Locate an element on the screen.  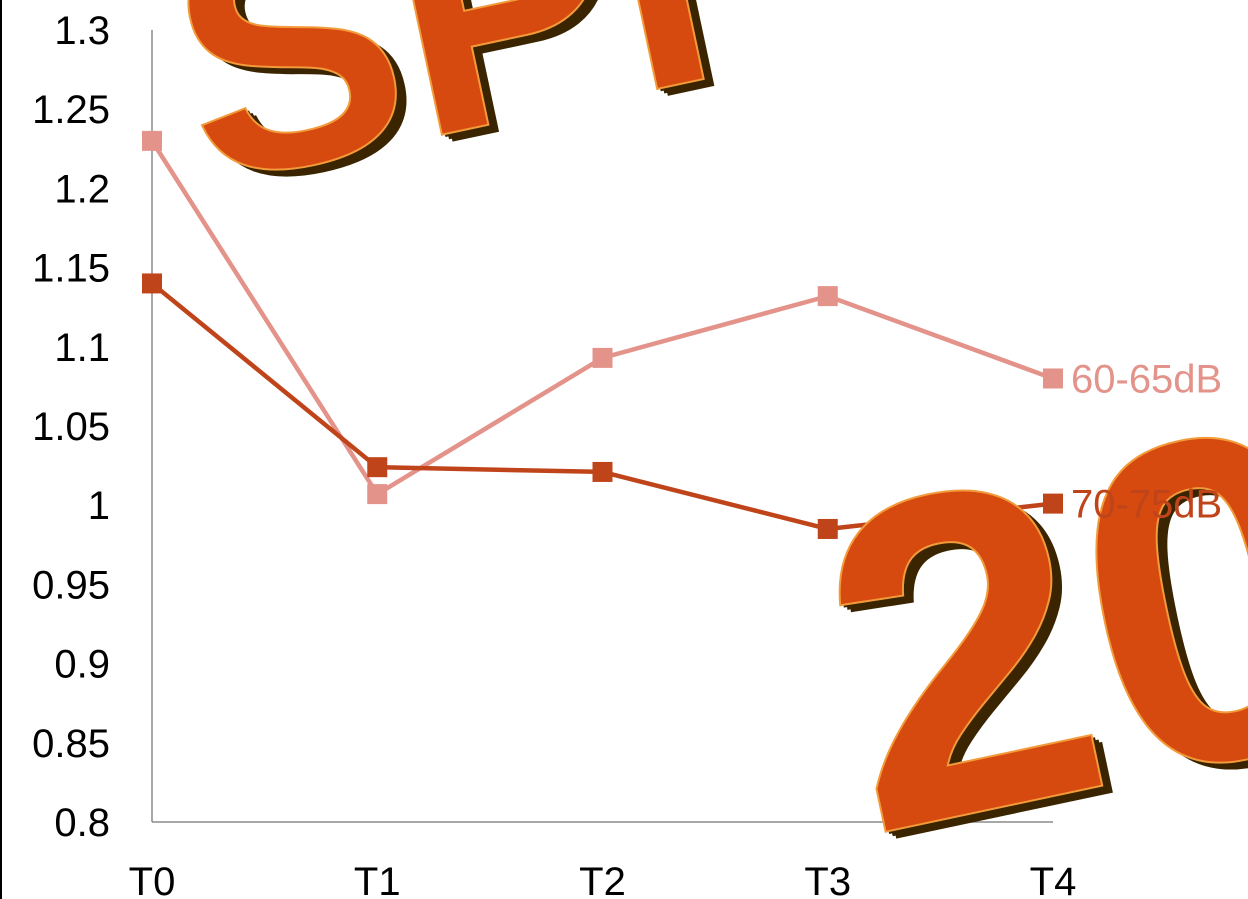
y-tick-label: 1.1 is located at coordinates (82, 348).